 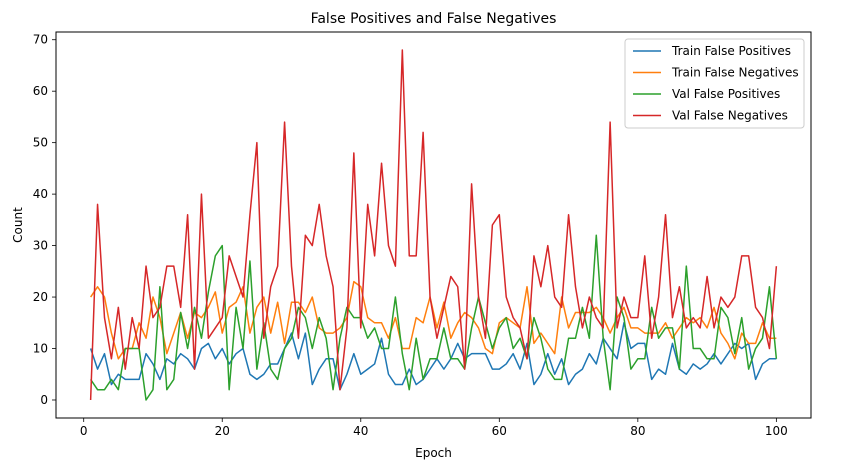 I want to click on x-tick-label: 0, so click(x=84, y=431).